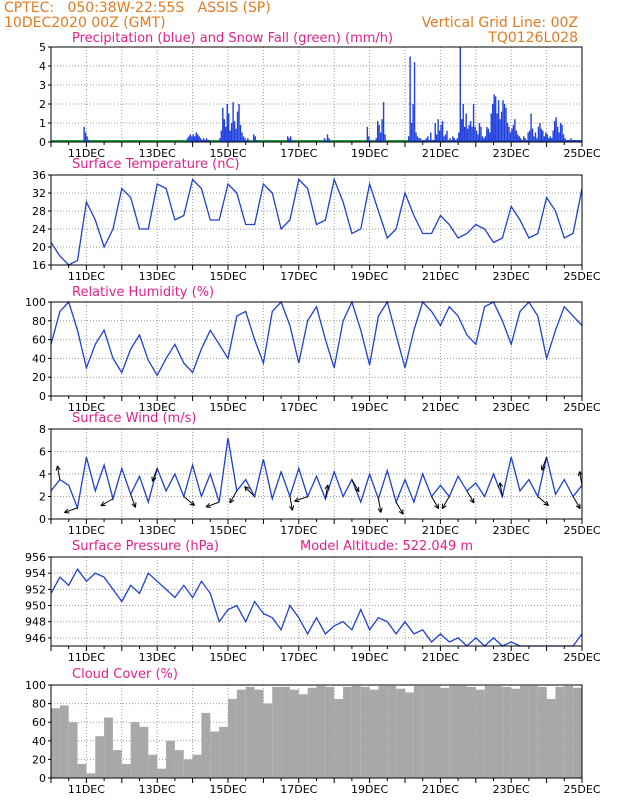 The height and width of the screenshot is (800, 618). What do you see at coordinates (134, 418) in the screenshot?
I see `panel-title: Surface Wind (m/s)` at bounding box center [134, 418].